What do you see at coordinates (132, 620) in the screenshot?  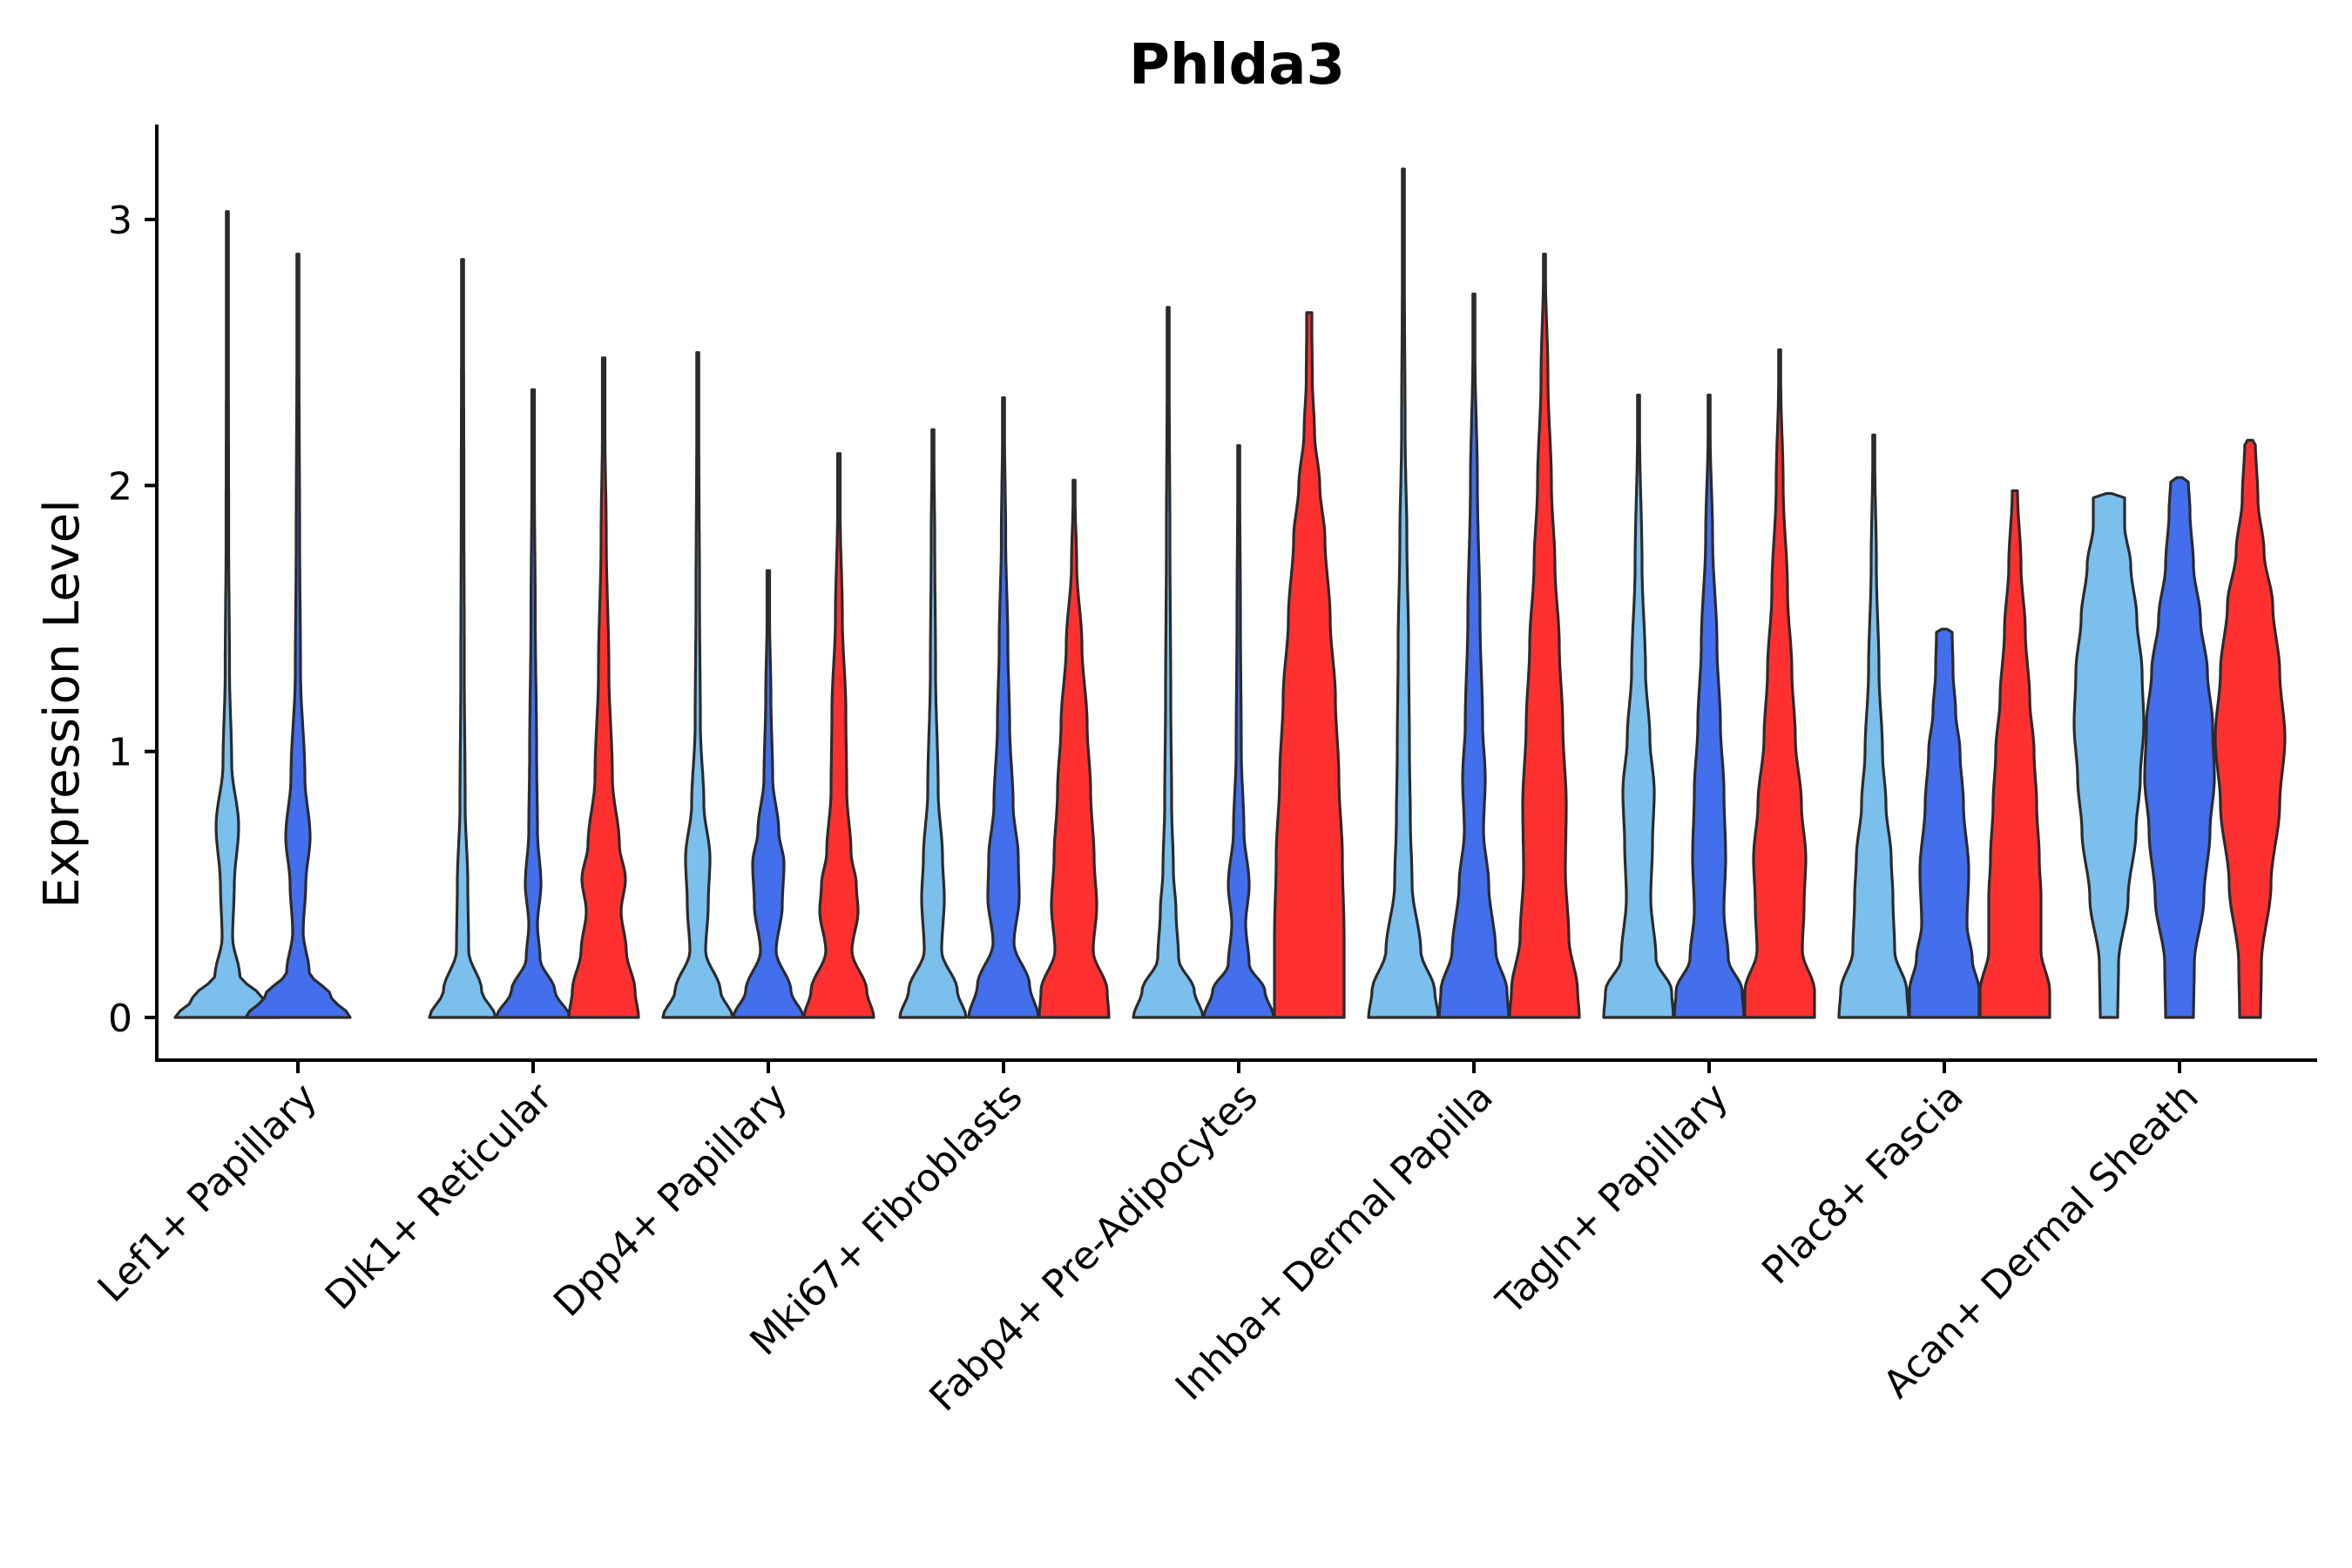 I see `y-axis-ticks: 0 1 2 3` at bounding box center [132, 620].